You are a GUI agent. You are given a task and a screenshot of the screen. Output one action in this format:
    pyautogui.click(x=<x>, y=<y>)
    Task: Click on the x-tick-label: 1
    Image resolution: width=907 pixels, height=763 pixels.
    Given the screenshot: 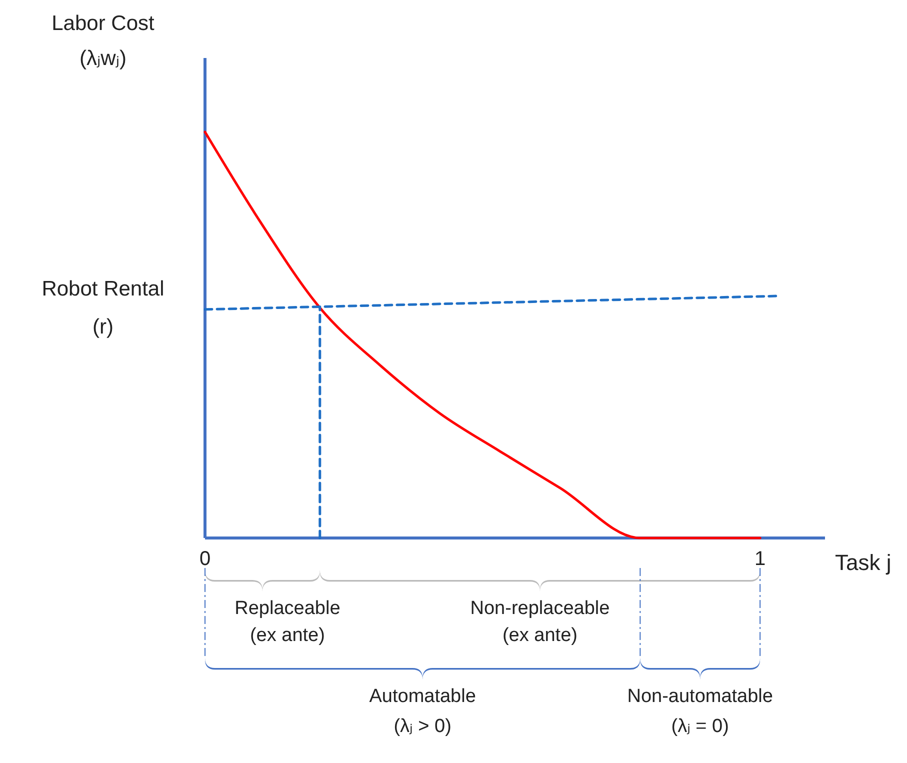 What is the action you would take?
    pyautogui.click(x=760, y=559)
    